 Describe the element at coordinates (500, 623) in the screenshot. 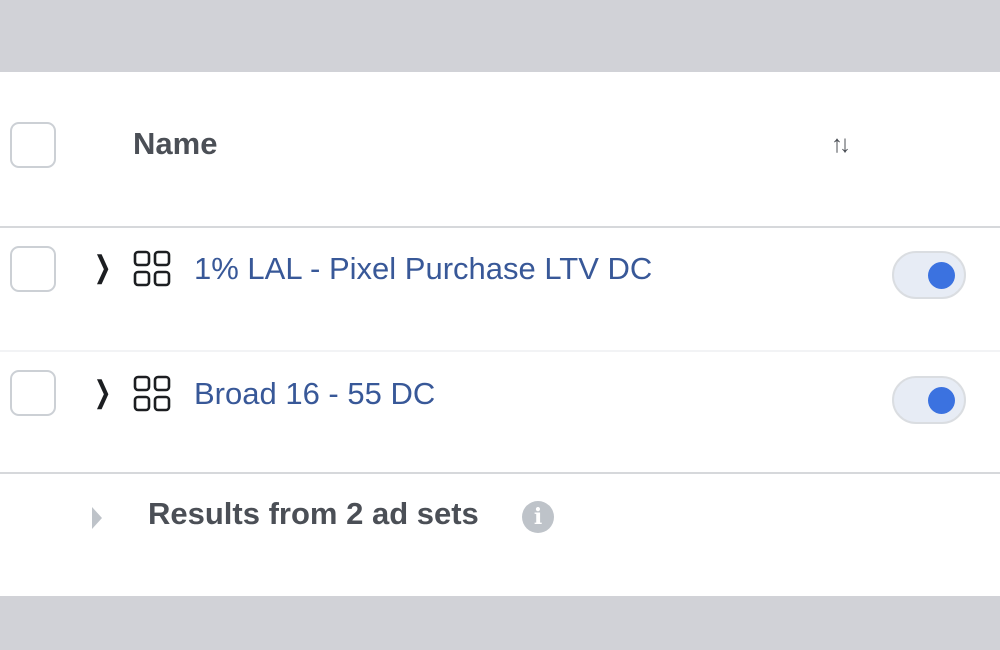

I see `bottom-band` at that location.